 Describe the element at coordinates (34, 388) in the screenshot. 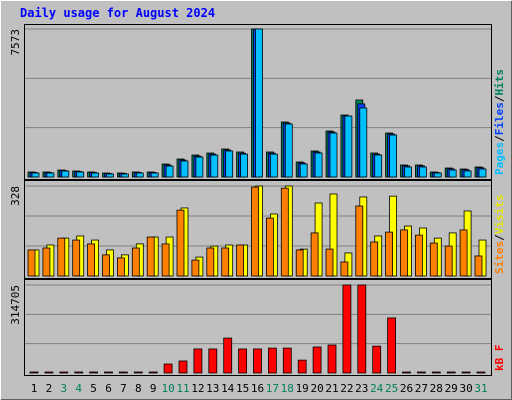

I see `x-tick-label: 1` at that location.